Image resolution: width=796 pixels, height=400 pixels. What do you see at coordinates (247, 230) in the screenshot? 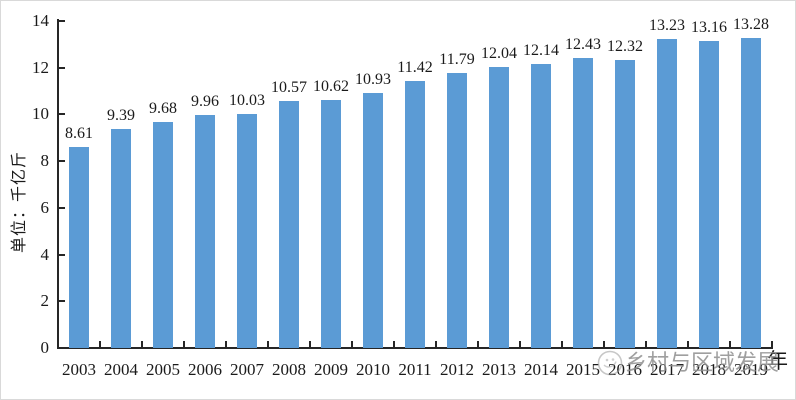
I see `bar-2007` at bounding box center [247, 230].